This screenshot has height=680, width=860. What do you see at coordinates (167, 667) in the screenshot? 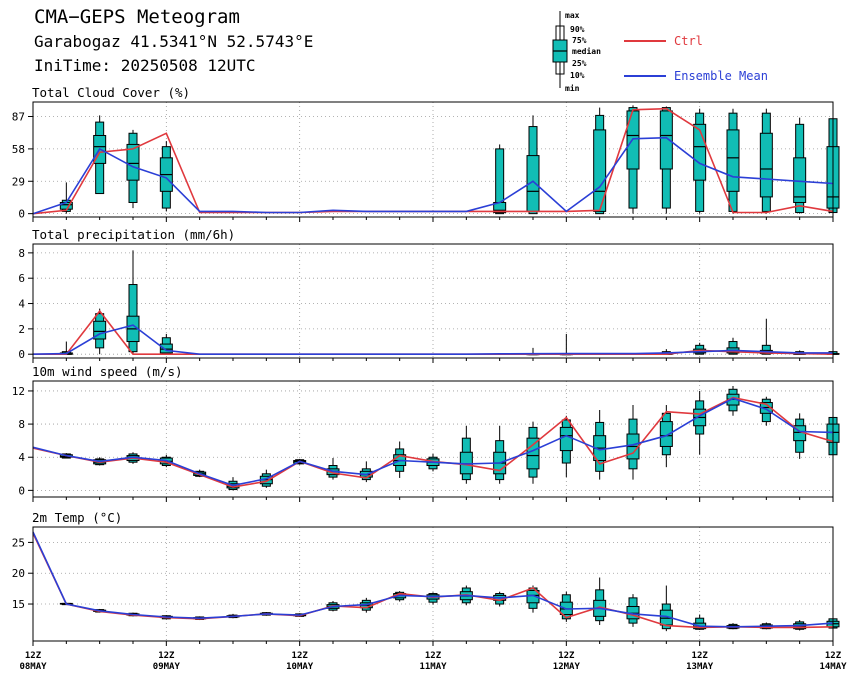
I see `x-tick-label-date: 09MAY` at bounding box center [167, 667].